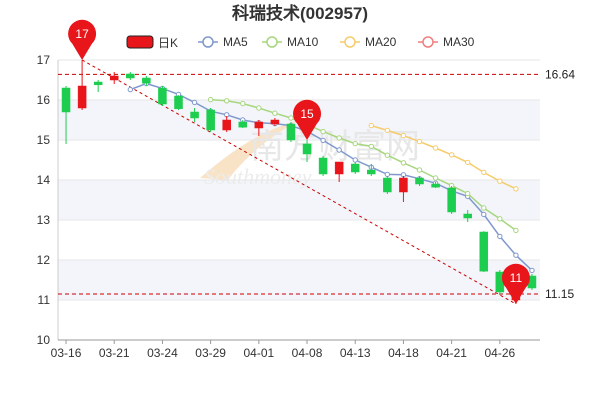  I want to click on x-tick-label: 04-18, so click(403, 353).